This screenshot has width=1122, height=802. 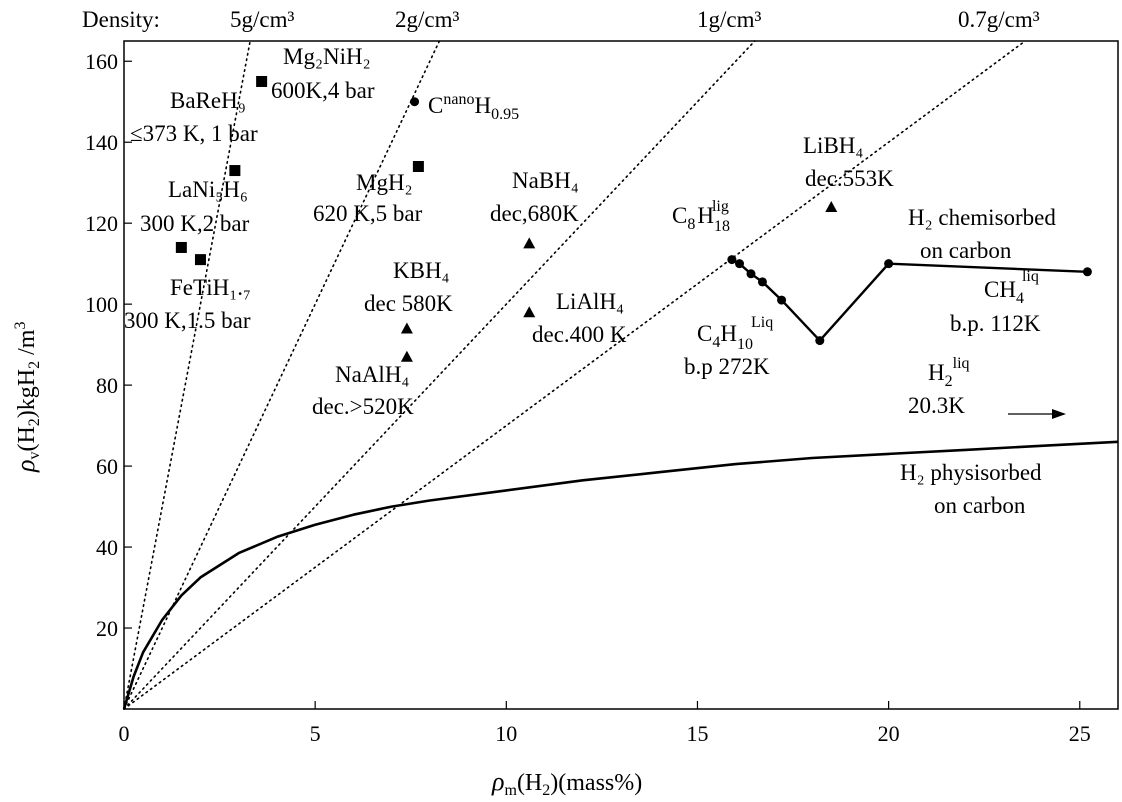 What do you see at coordinates (566, 783) in the screenshot?
I see `x-axis-title: ρm(H2)(mass%)` at bounding box center [566, 783].